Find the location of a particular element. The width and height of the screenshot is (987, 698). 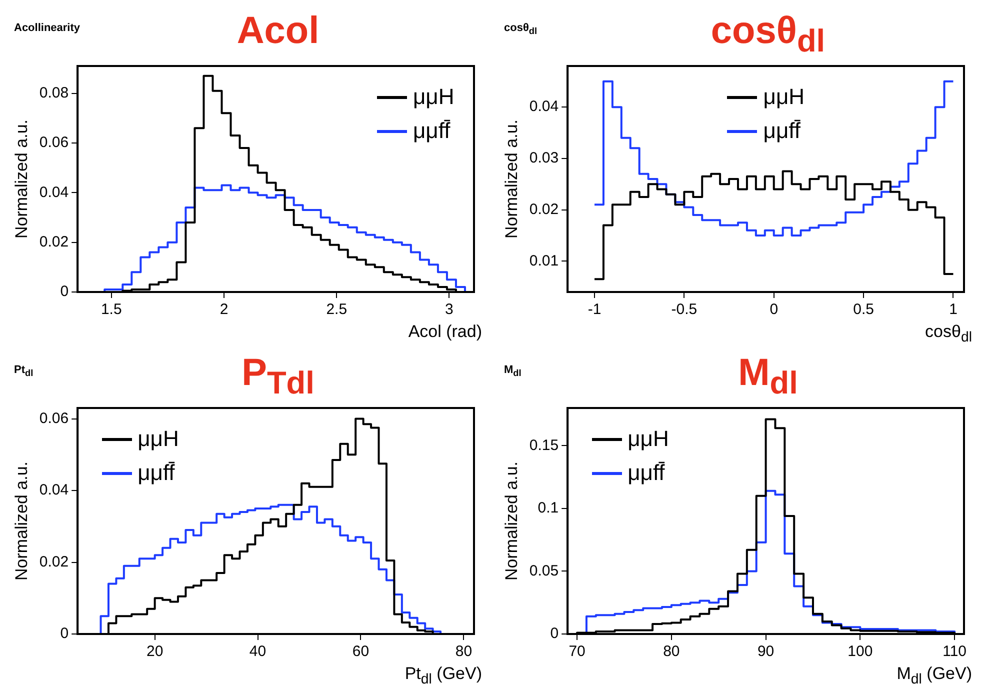

y-tick-label: 0.15 is located at coordinates (544, 445).